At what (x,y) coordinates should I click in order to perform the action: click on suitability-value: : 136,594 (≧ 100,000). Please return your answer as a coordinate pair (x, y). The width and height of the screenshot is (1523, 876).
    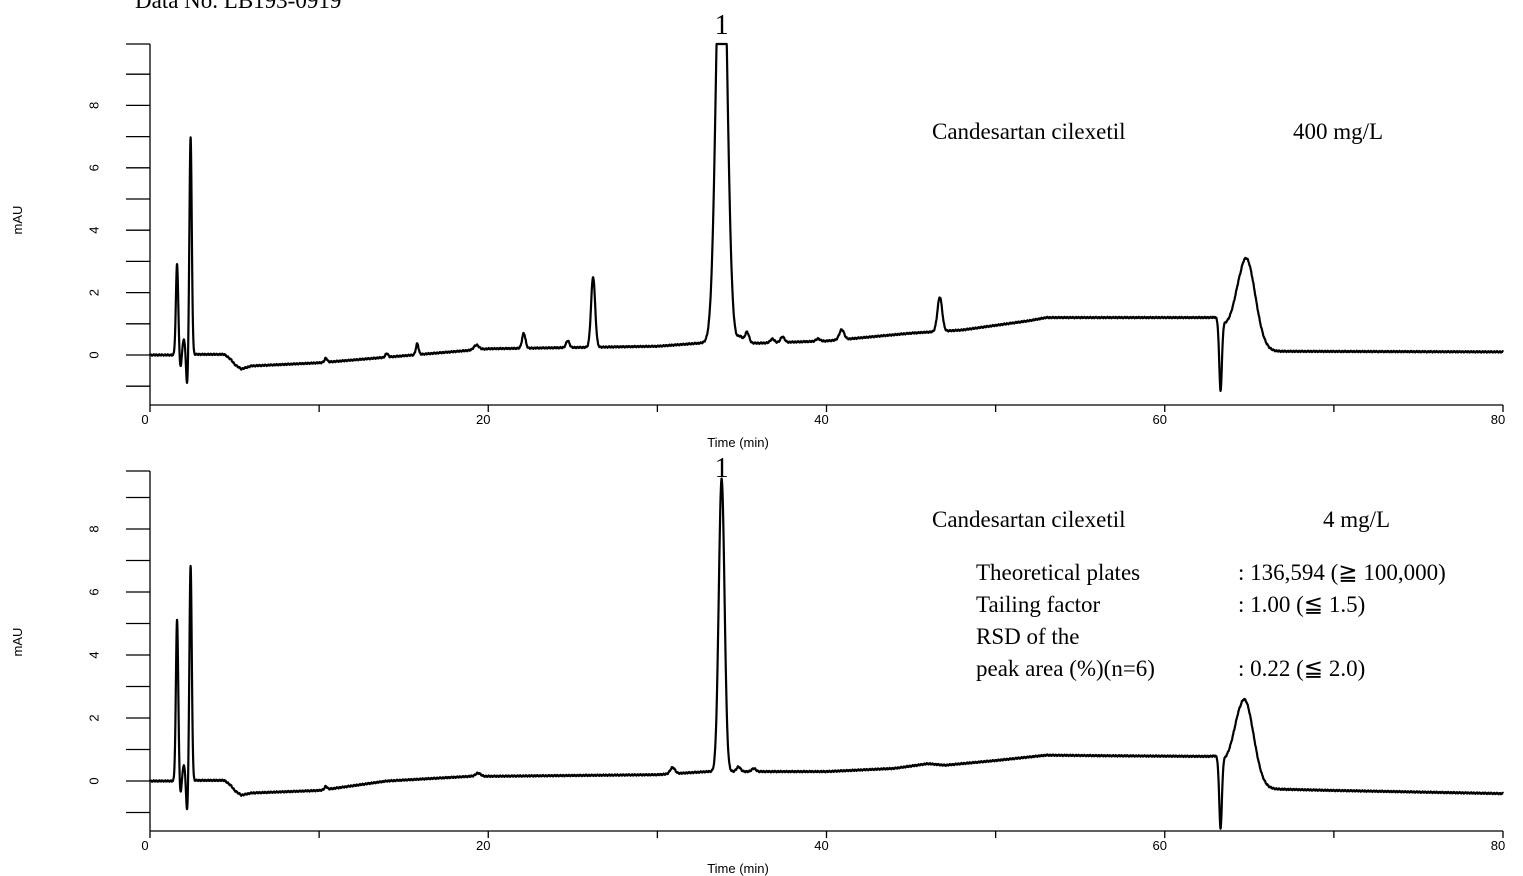
    Looking at the image, I should click on (1342, 572).